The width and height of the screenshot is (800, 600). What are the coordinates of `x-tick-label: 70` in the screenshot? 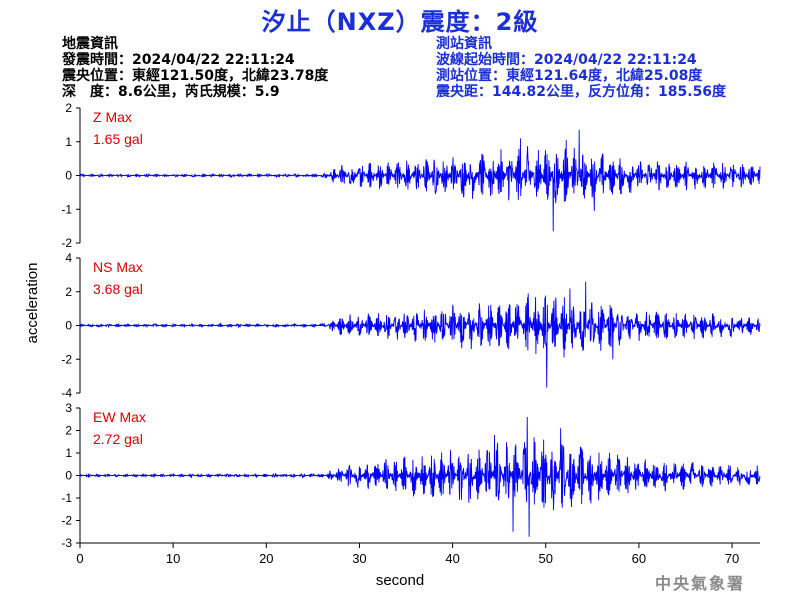 It's located at (732, 558).